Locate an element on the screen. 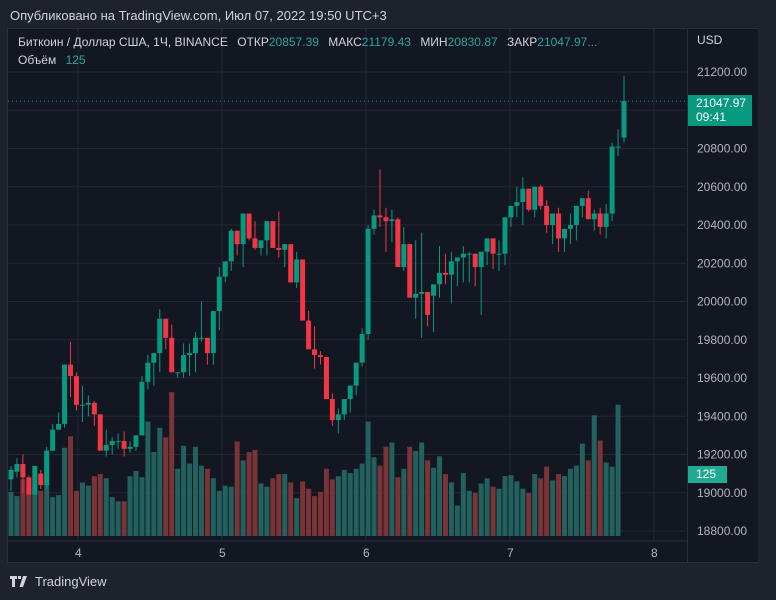  time-tick-label: 8 is located at coordinates (654, 553).